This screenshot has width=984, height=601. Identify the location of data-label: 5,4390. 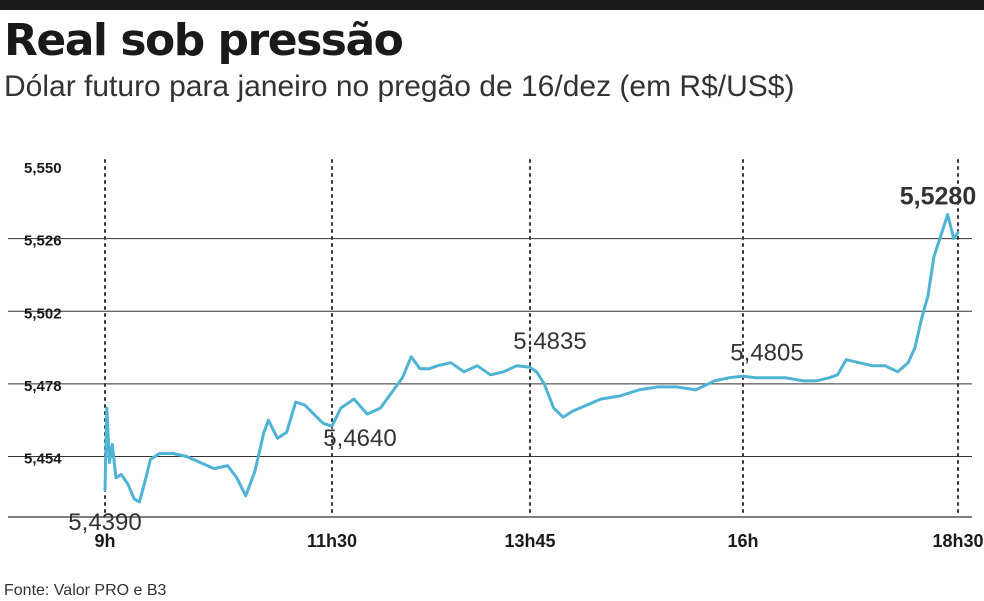
(104, 522).